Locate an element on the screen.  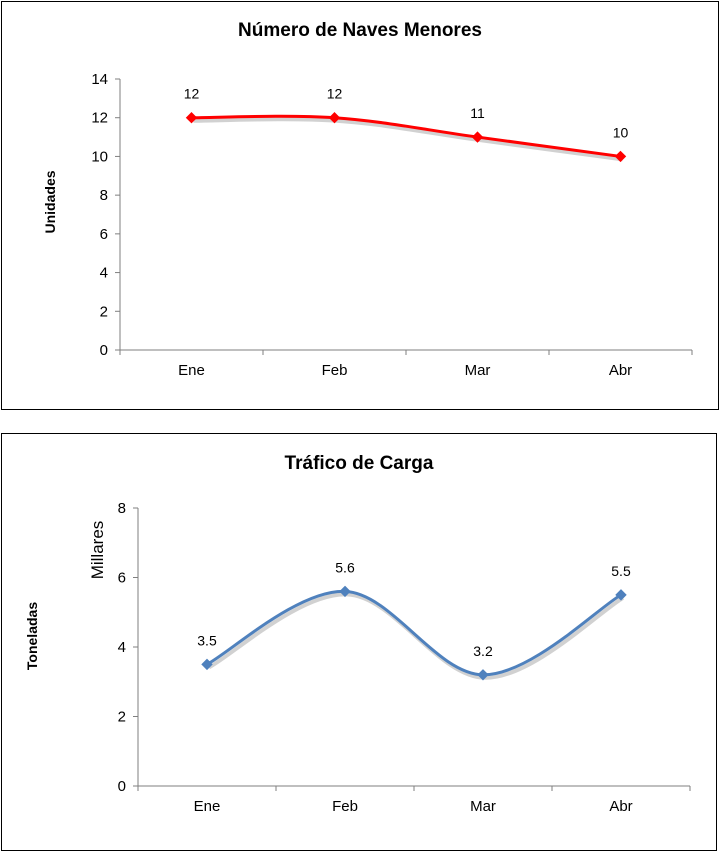
y-tick-label: 10 is located at coordinates (99, 156).